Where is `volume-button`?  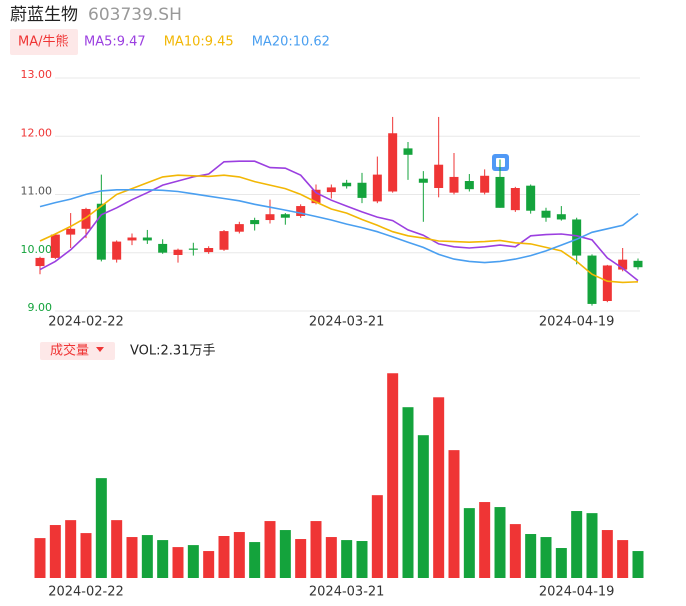
volume-button is located at coordinates (77, 351).